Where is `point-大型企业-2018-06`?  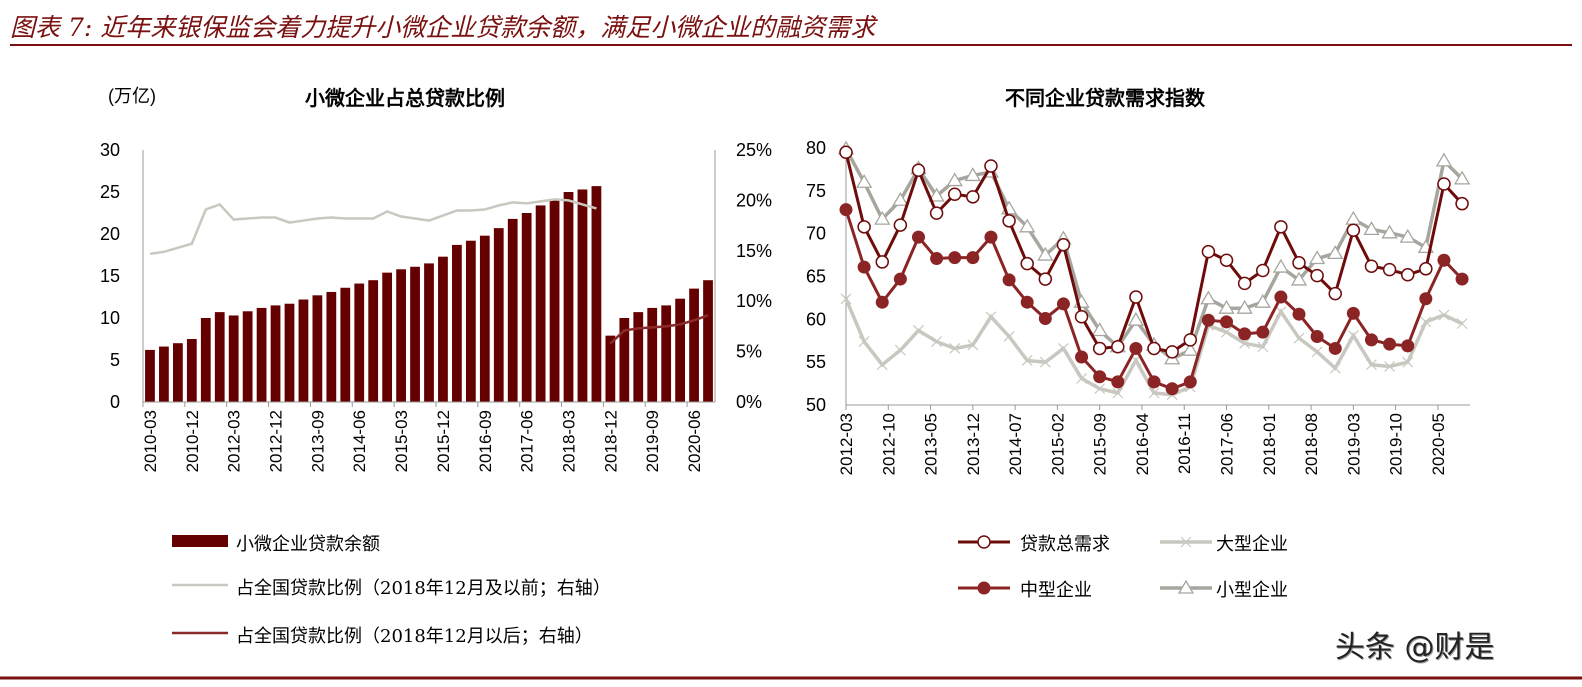 point-大型企业-2018-06 is located at coordinates (1299, 338).